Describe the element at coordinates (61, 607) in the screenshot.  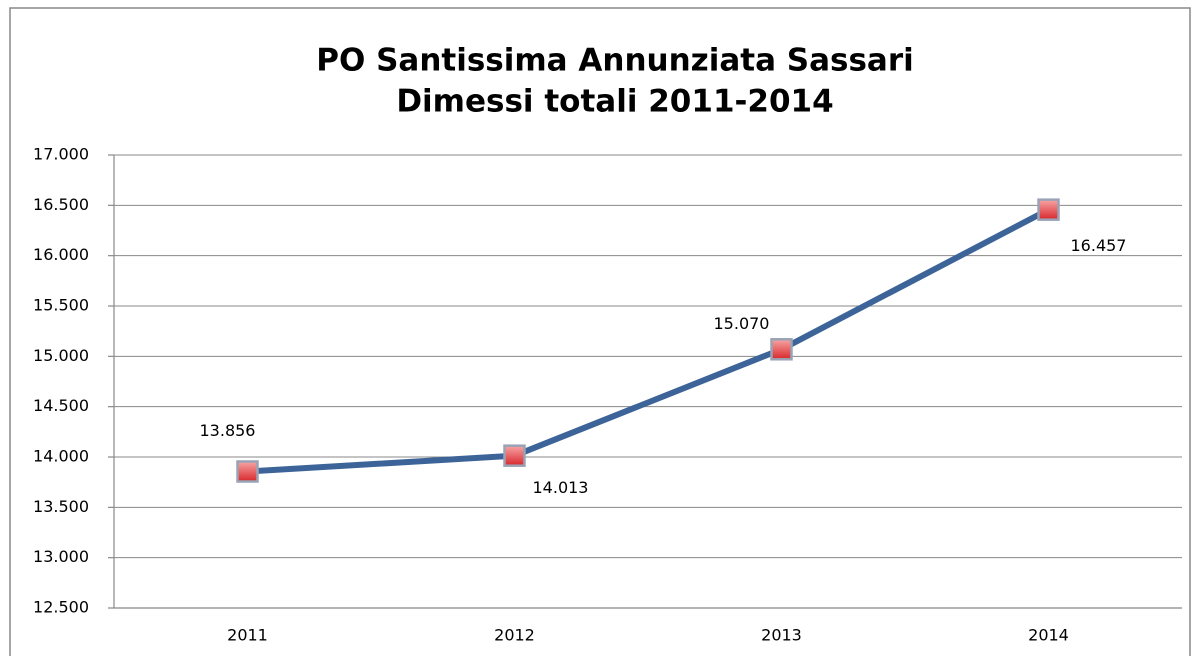
I see `y-tick-label: 12.500` at that location.